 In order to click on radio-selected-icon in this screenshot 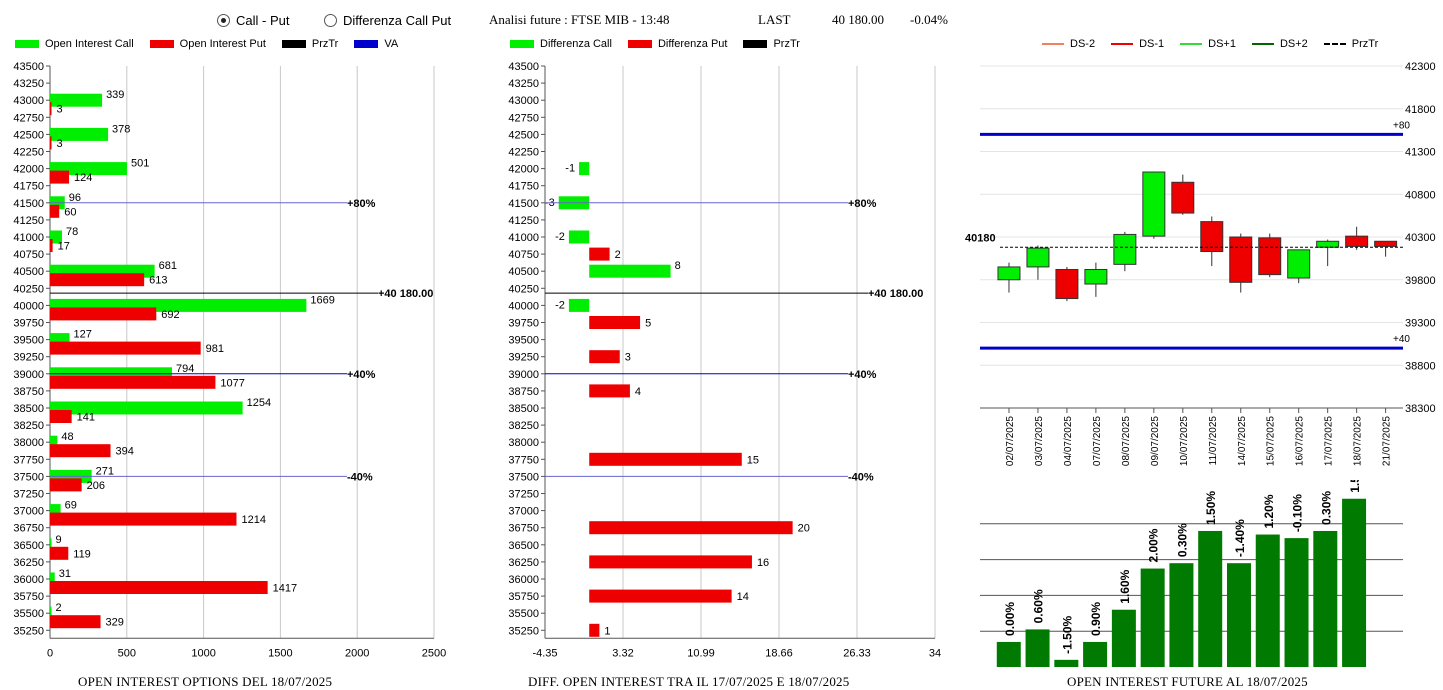, I will do `click(223, 20)`.